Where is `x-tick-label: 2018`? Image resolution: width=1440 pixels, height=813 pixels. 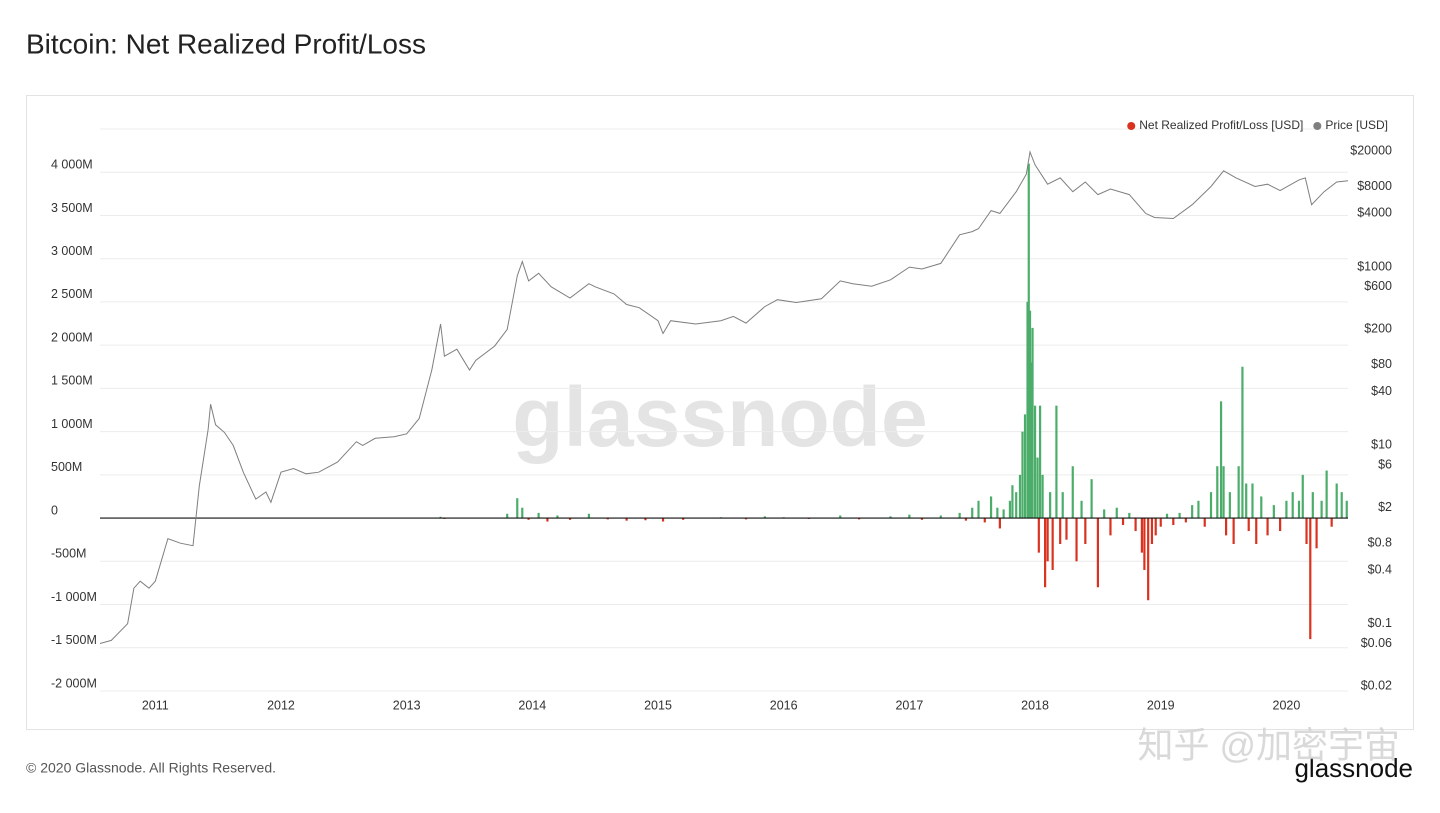 x-tick-label: 2018 is located at coordinates (1035, 705).